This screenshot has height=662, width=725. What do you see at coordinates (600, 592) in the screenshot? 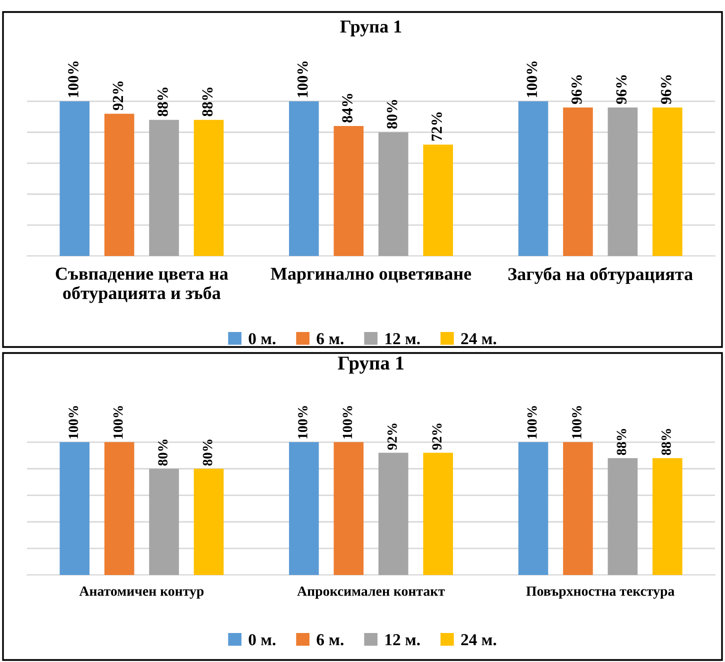
I see `x-tick-label: Повърхностна текстура` at bounding box center [600, 592].